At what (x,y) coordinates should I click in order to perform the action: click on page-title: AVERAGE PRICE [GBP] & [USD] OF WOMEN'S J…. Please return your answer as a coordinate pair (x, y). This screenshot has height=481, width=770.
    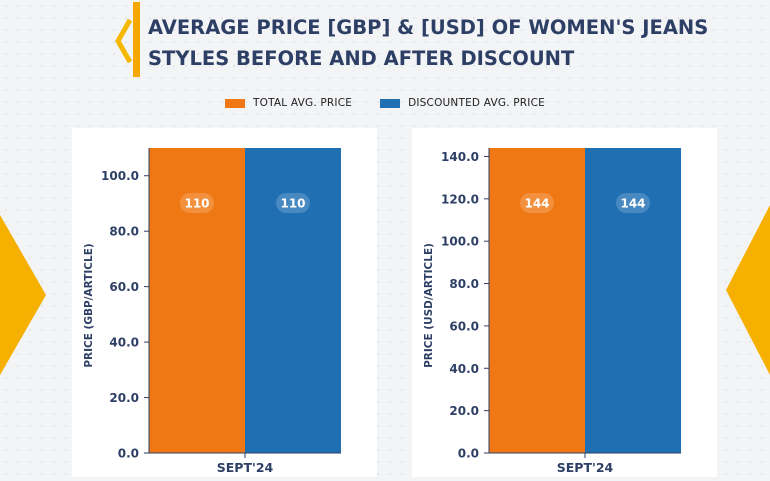
    Looking at the image, I should click on (448, 43).